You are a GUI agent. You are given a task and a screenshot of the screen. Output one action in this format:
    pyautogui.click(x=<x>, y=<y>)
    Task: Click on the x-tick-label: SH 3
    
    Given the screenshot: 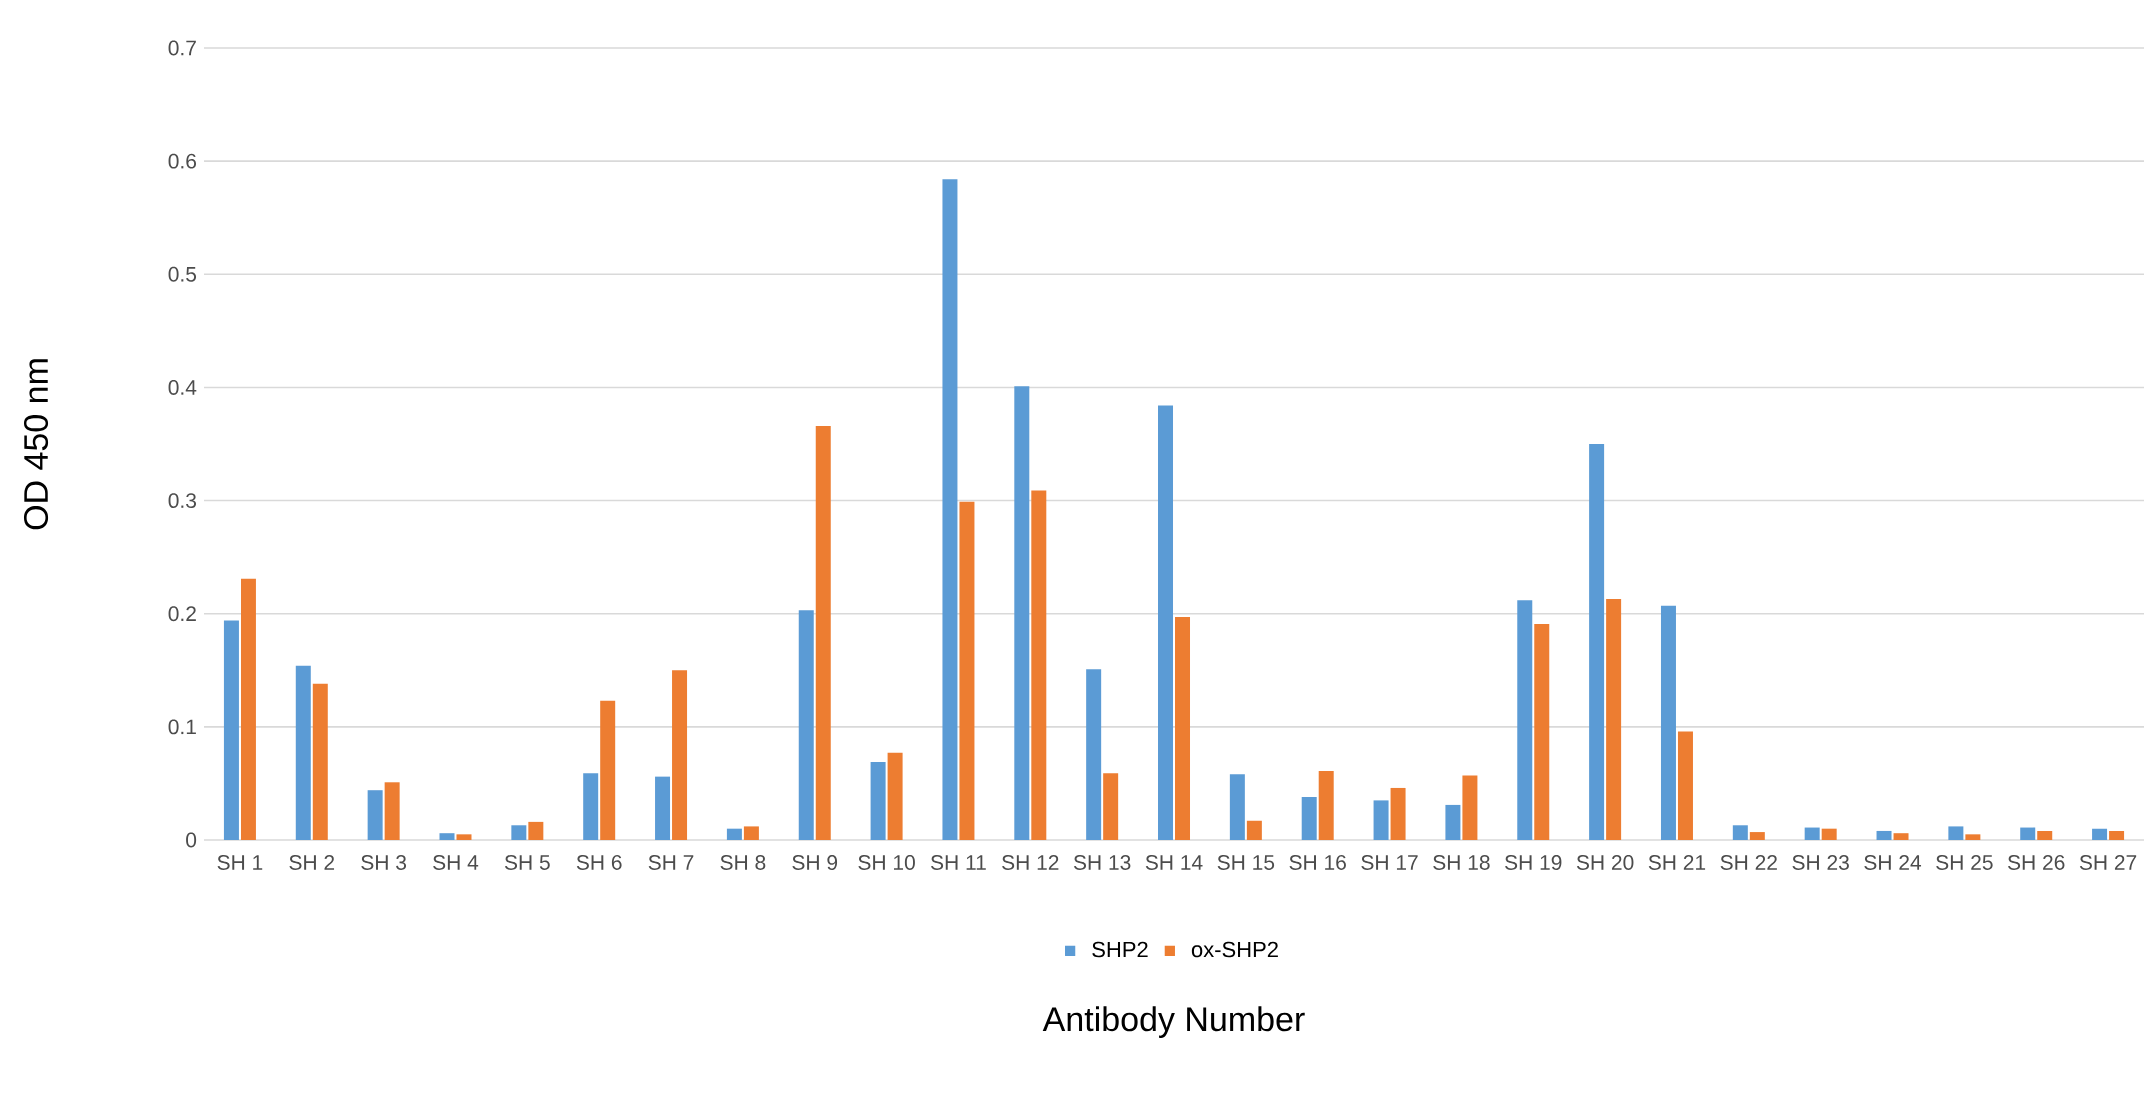 What is the action you would take?
    pyautogui.click(x=384, y=862)
    